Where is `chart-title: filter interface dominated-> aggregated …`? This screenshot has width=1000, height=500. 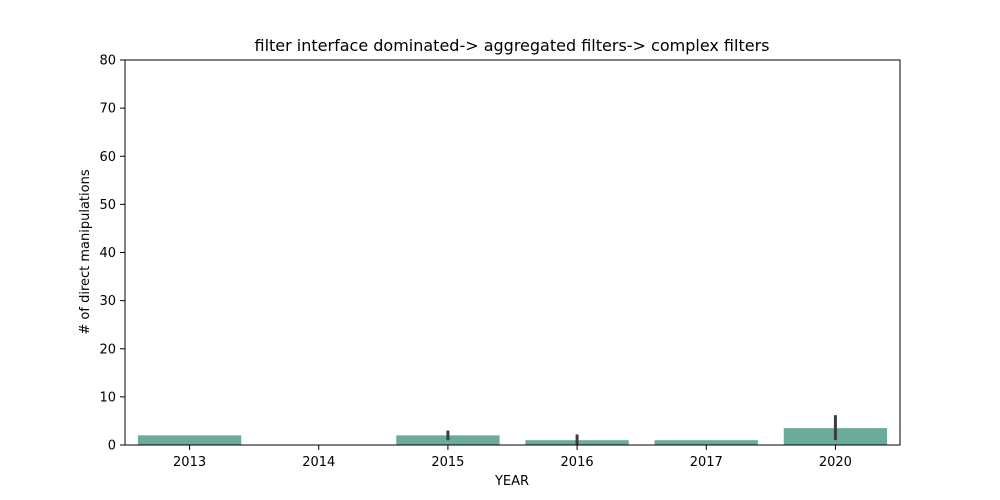
chart-title: filter interface dominated-> aggregated … is located at coordinates (512, 45).